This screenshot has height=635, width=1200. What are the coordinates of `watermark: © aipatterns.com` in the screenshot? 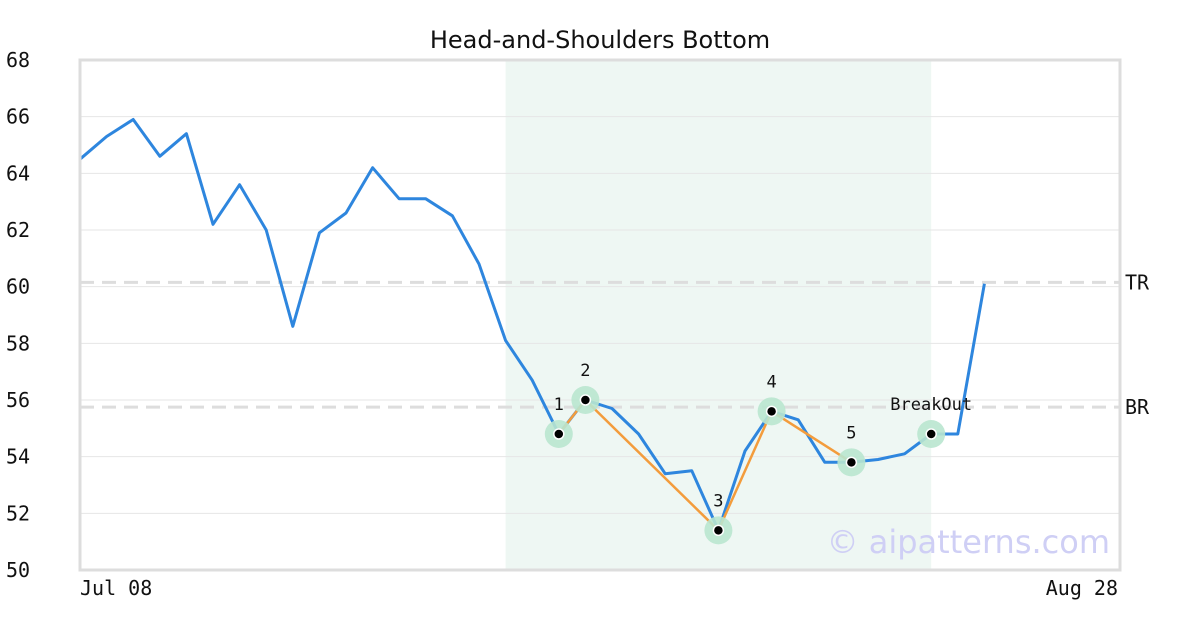 It's located at (968, 542).